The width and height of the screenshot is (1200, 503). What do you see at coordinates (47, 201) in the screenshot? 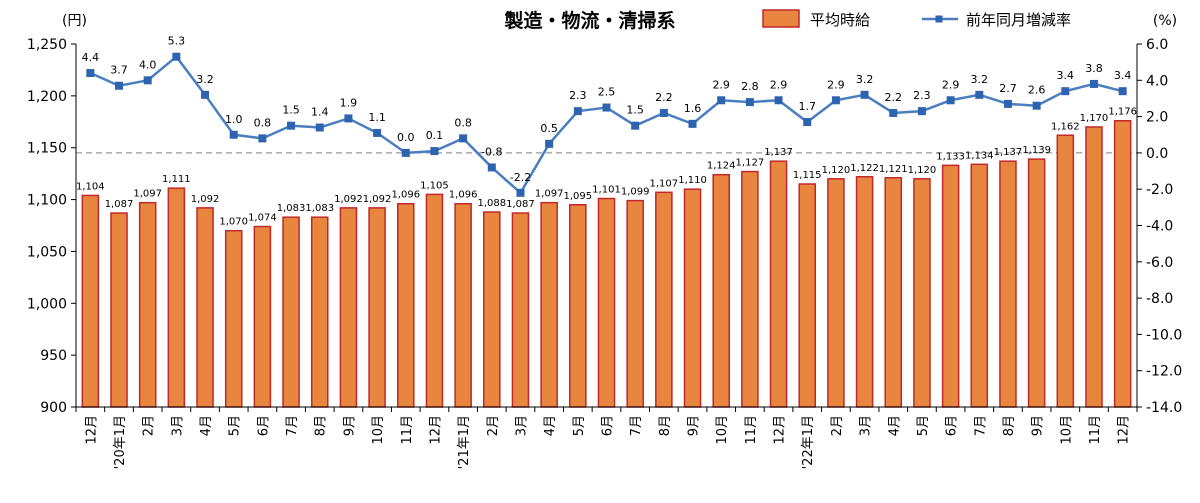
I see `y-left-tick-label: 1,100` at bounding box center [47, 201].